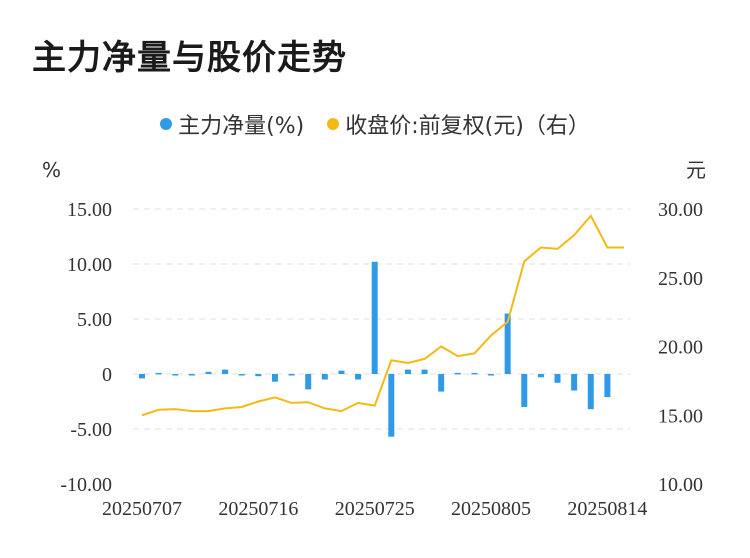  Describe the element at coordinates (86, 485) in the screenshot. I see `left-tick-label: -10.00` at that location.